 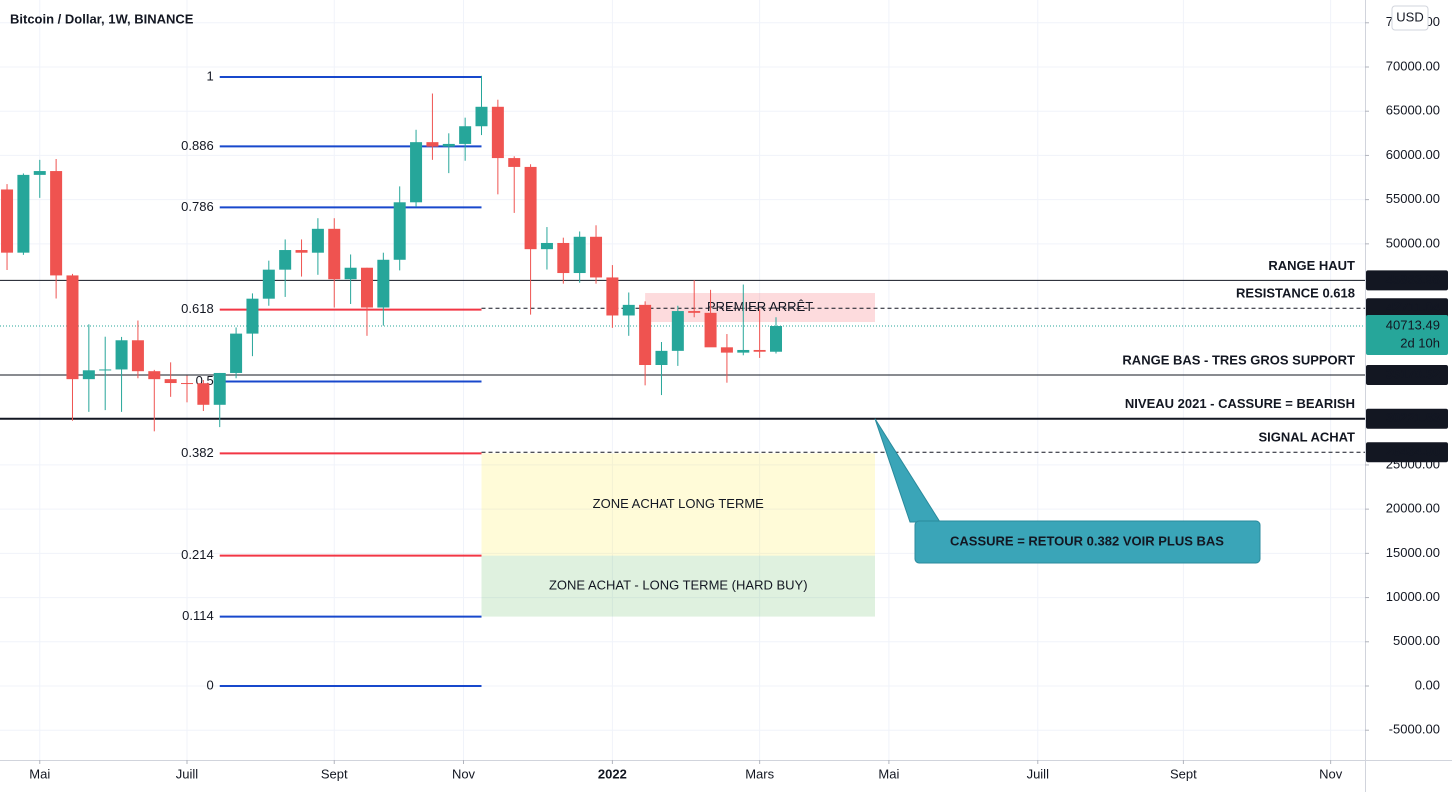 I want to click on callout-box, so click(x=1087, y=542).